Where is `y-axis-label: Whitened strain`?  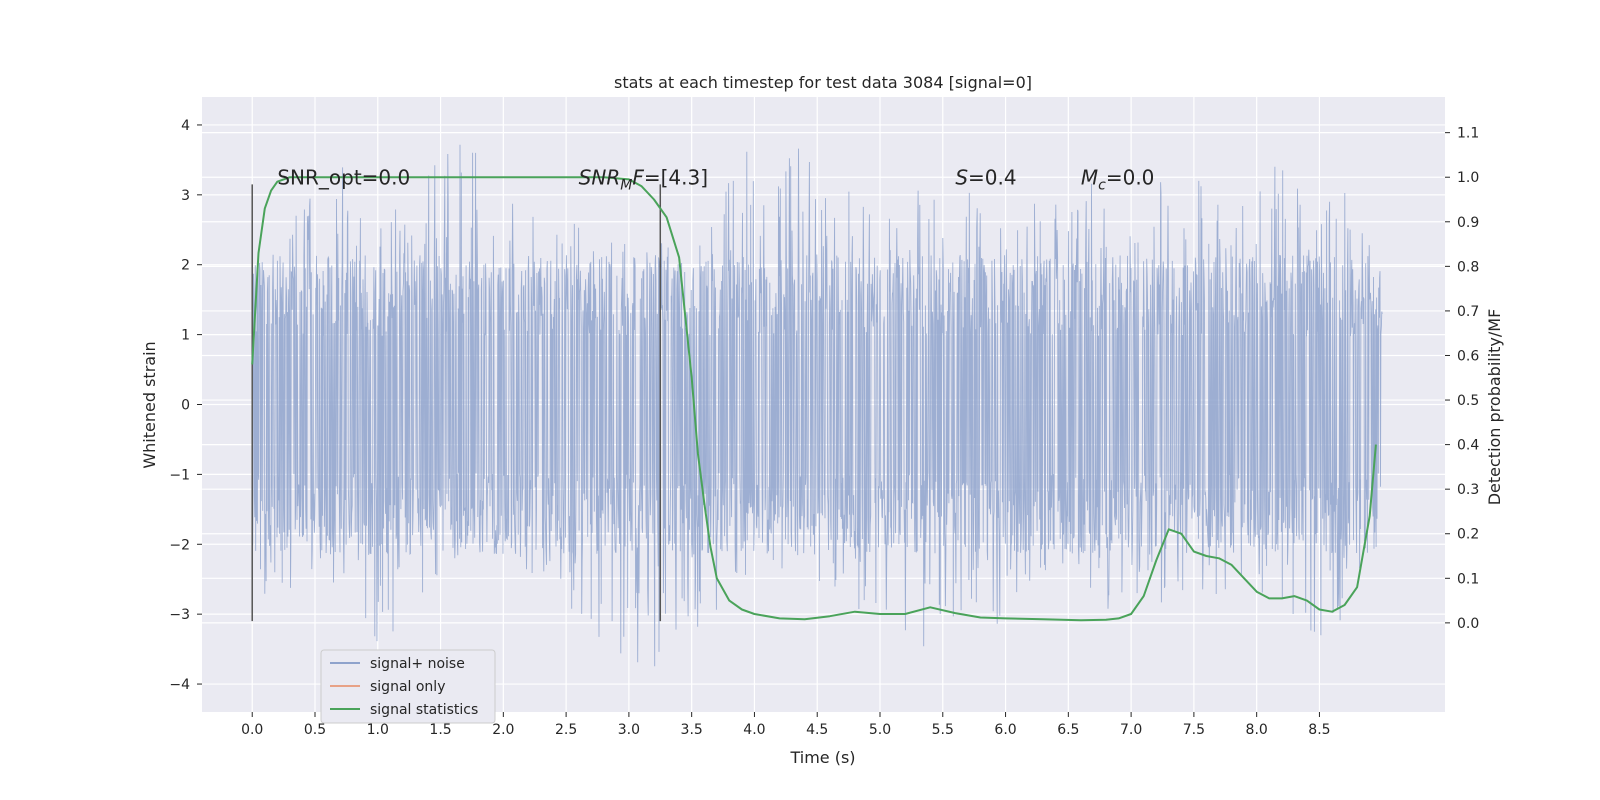
y-axis-label: Whitened strain is located at coordinates (149, 404).